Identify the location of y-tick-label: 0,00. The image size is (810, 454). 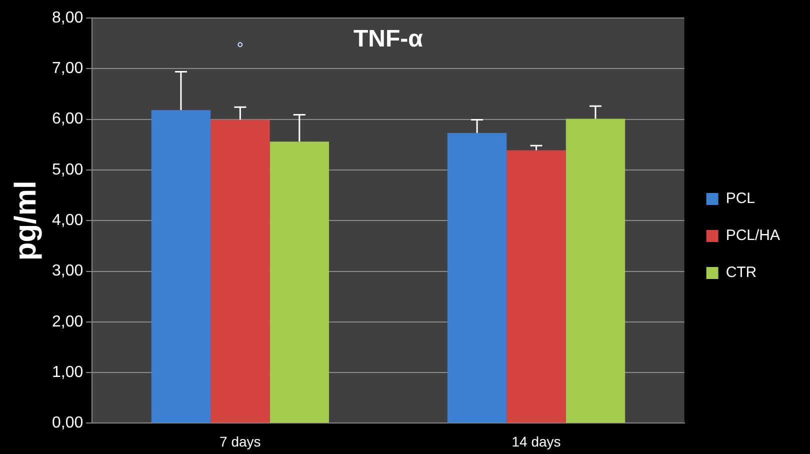
(68, 423).